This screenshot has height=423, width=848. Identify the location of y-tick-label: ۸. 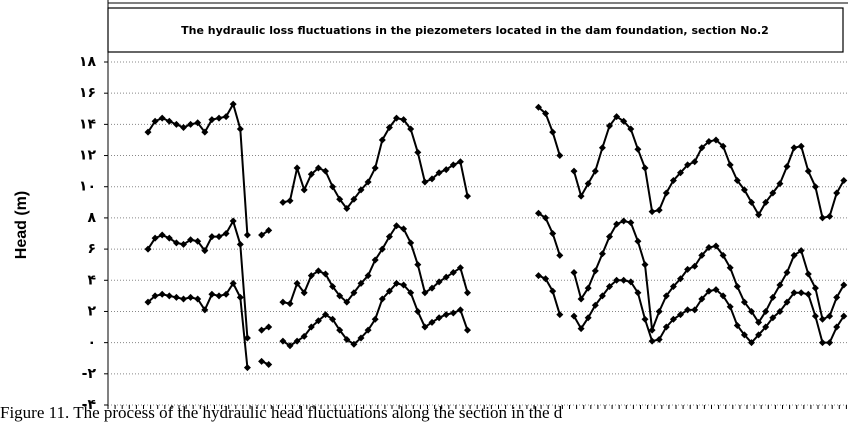
(91, 218).